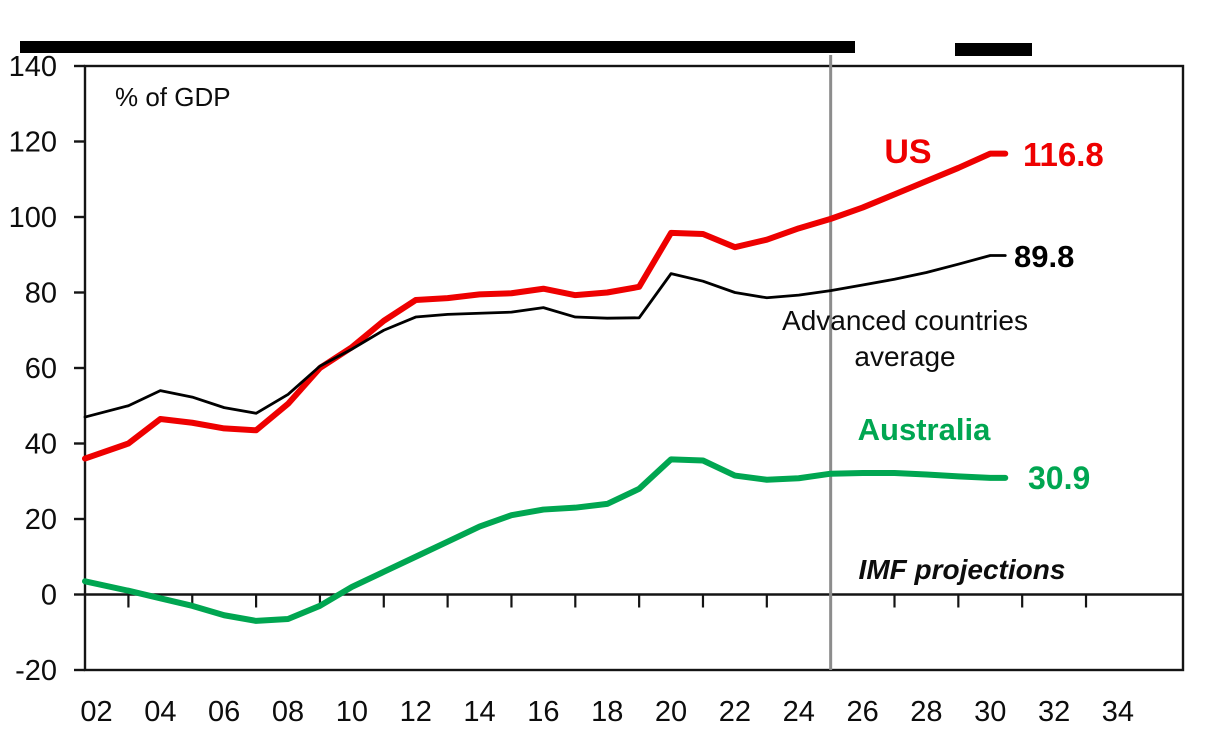 The height and width of the screenshot is (735, 1205). What do you see at coordinates (799, 712) in the screenshot?
I see `x-axis-tick-label: 24` at bounding box center [799, 712].